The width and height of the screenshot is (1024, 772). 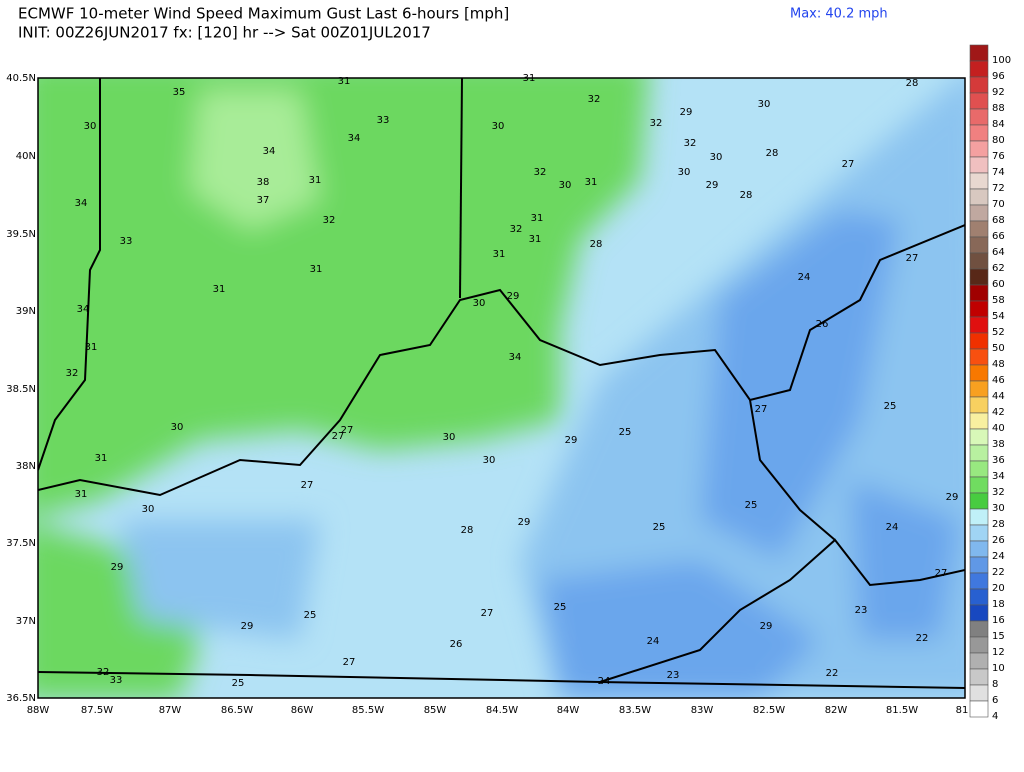 What do you see at coordinates (26, 466) in the screenshot?
I see `lat-label: 38N` at bounding box center [26, 466].